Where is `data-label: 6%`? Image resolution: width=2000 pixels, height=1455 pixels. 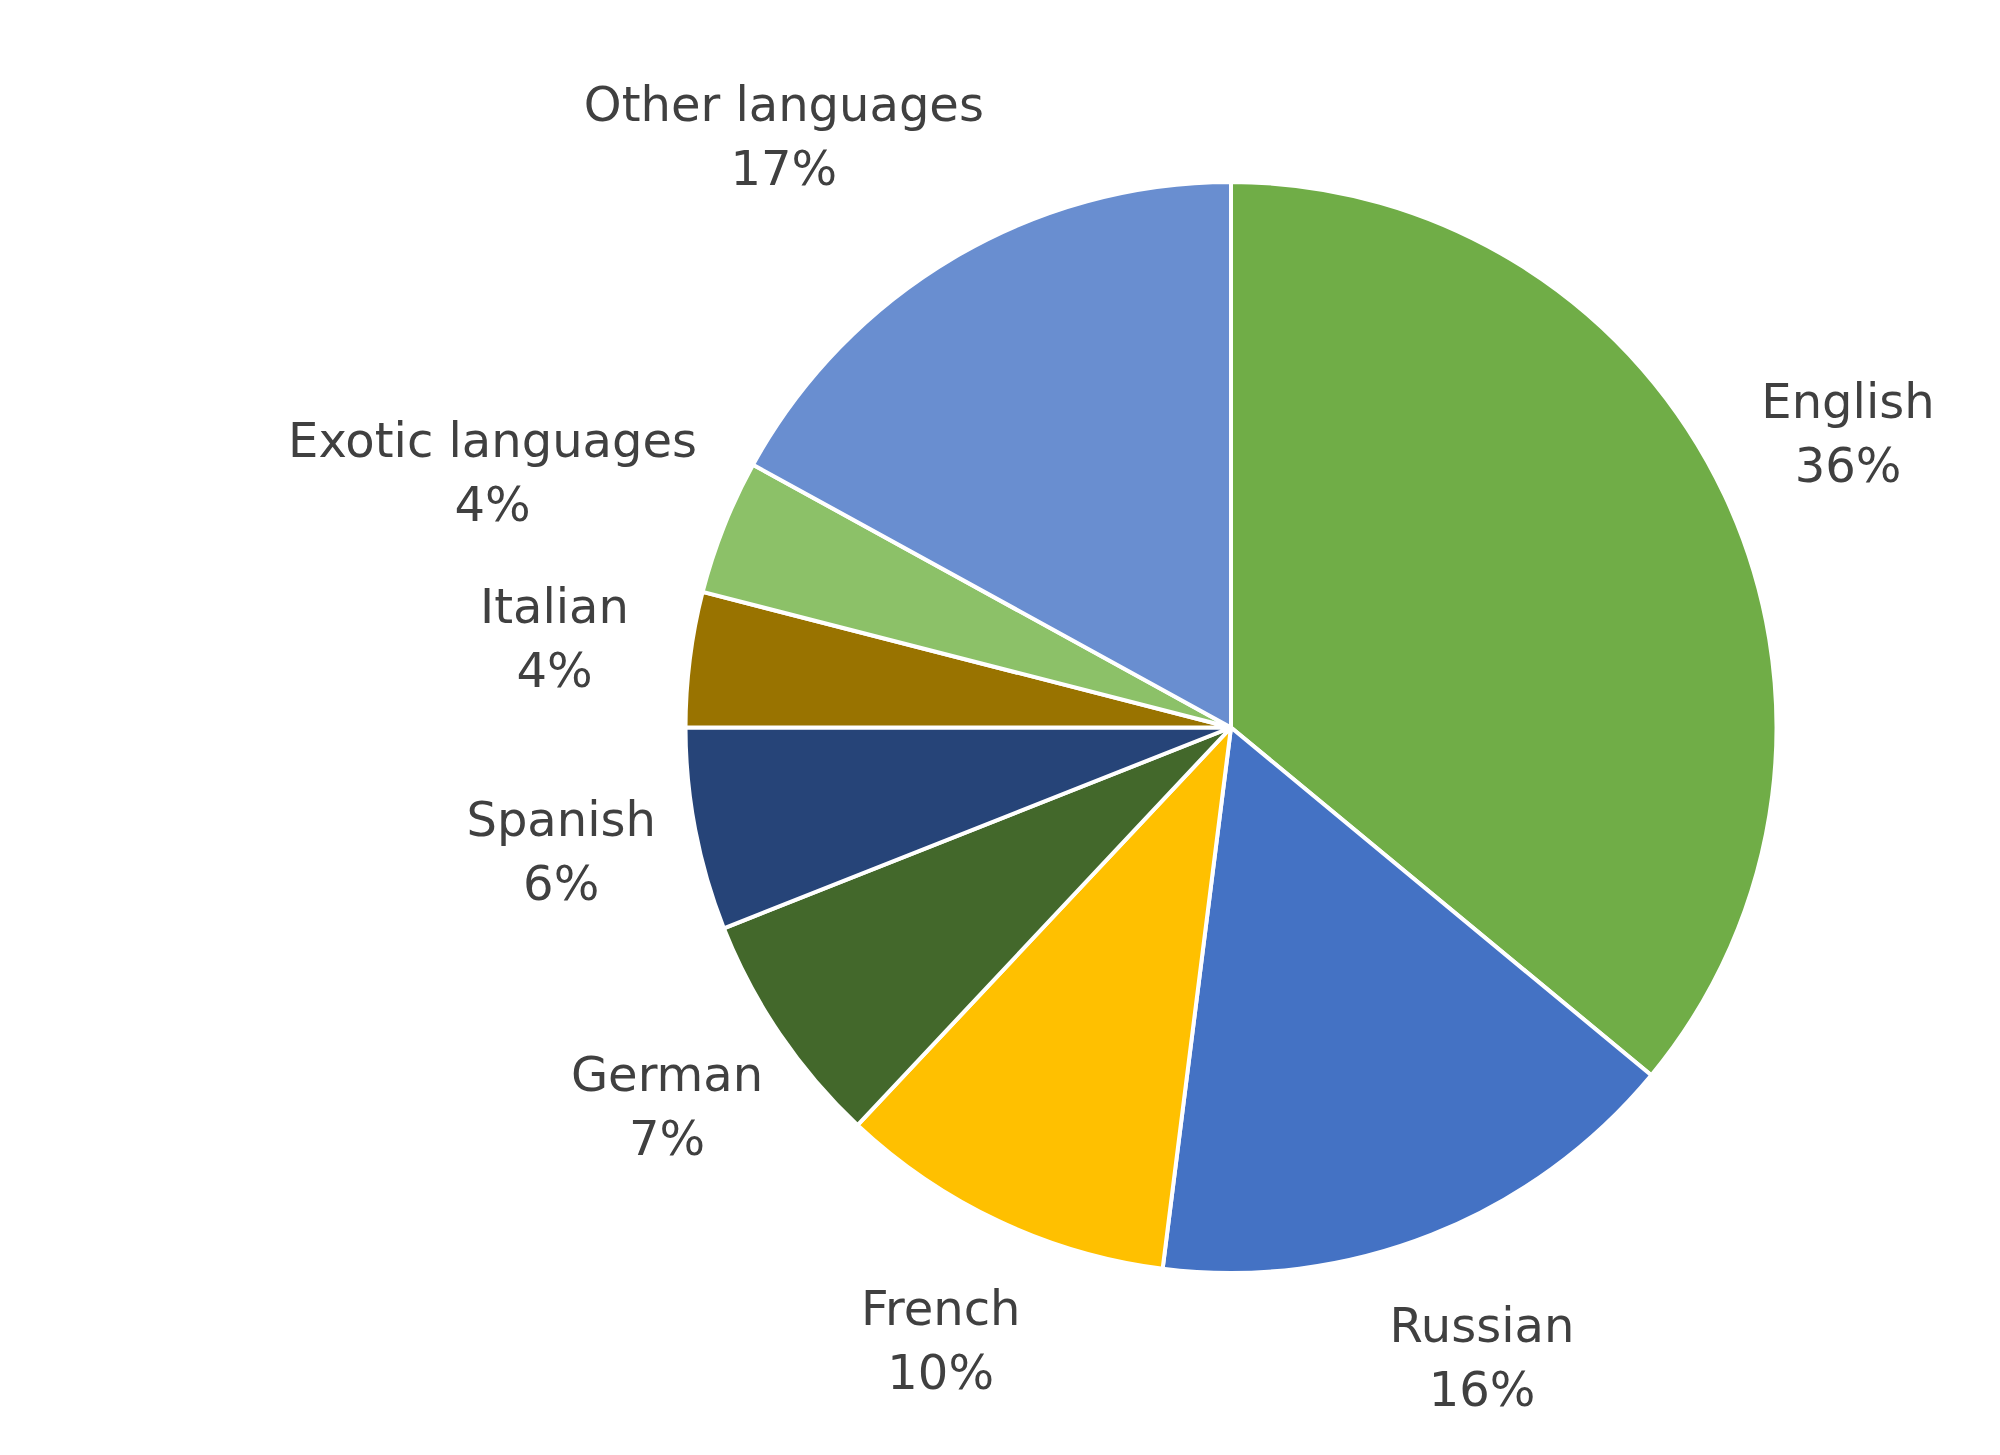 data-label: 6% is located at coordinates (561, 882).